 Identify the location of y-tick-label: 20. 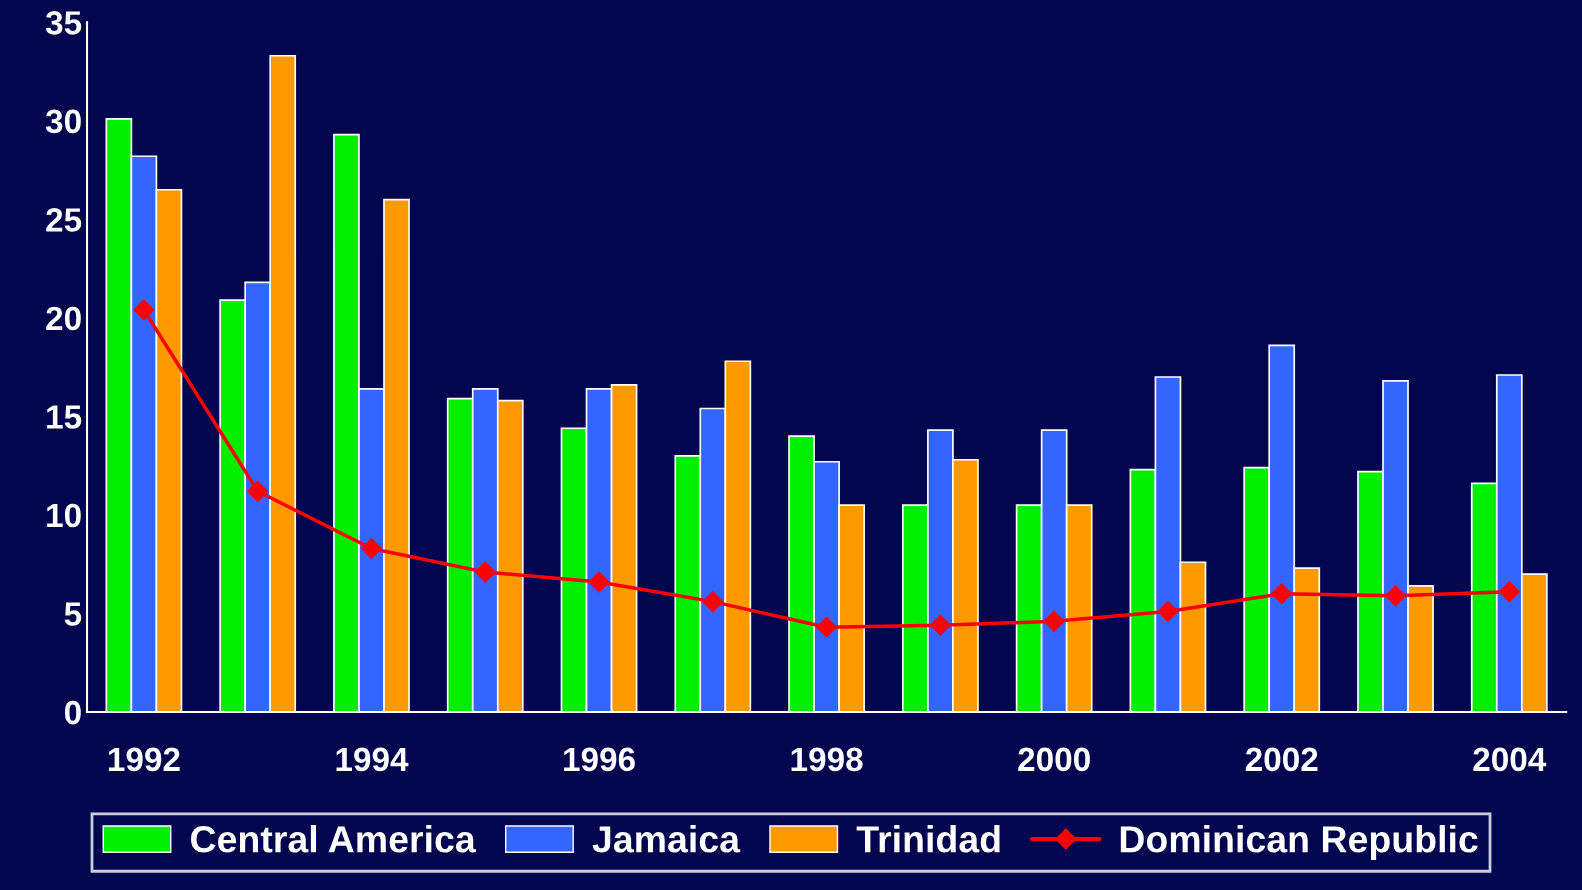
(63, 318).